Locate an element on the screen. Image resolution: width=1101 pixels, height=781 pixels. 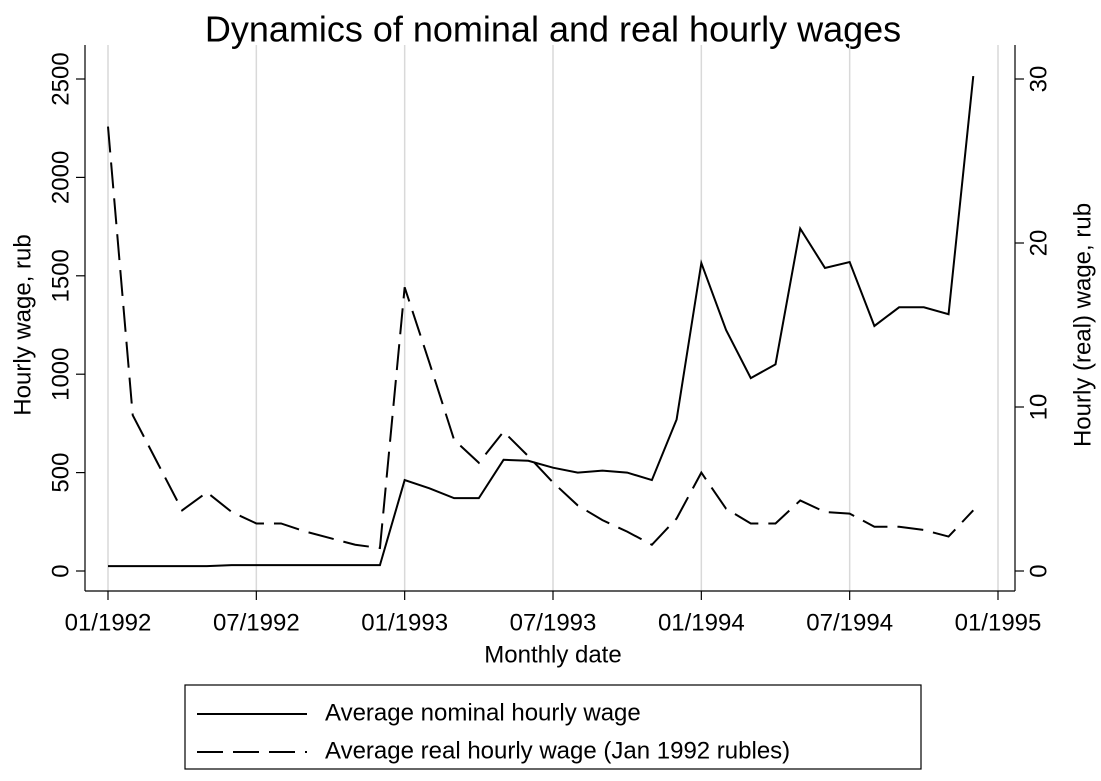
x-tick-label: 07/1994 is located at coordinates (849, 622).